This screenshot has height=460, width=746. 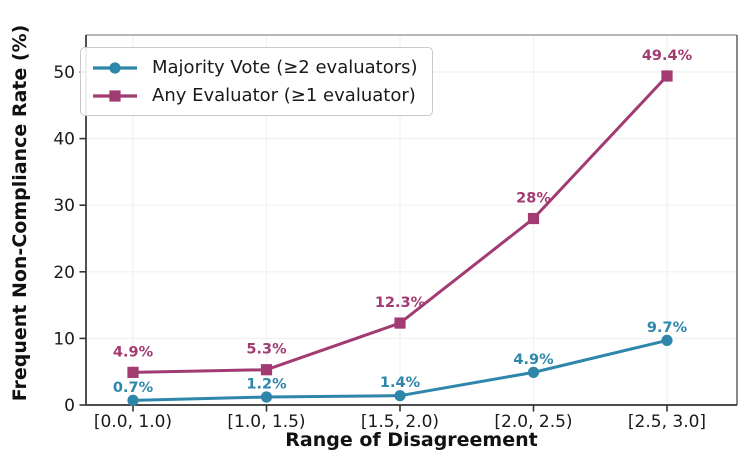 What do you see at coordinates (400, 383) in the screenshot?
I see `data-label: 1.4%` at bounding box center [400, 383].